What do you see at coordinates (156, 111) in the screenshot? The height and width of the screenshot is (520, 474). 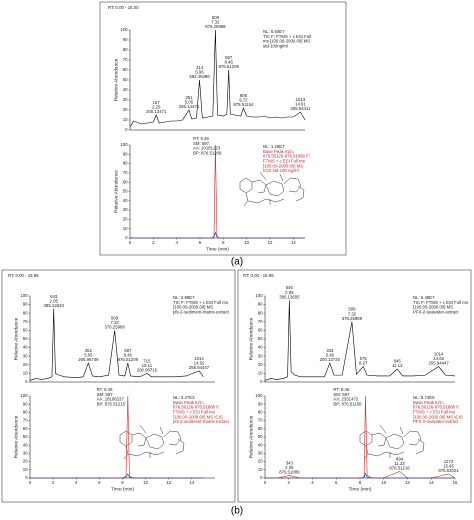 I see `peak-label: 200.13471` at bounding box center [156, 111].